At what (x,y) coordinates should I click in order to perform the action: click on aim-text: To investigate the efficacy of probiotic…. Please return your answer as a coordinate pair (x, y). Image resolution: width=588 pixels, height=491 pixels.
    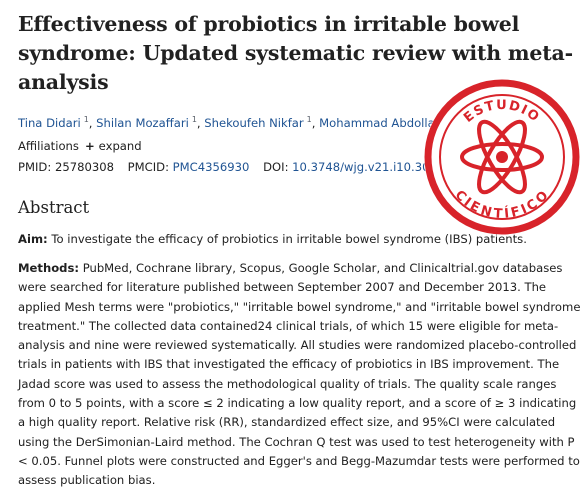
    Looking at the image, I should click on (289, 239).